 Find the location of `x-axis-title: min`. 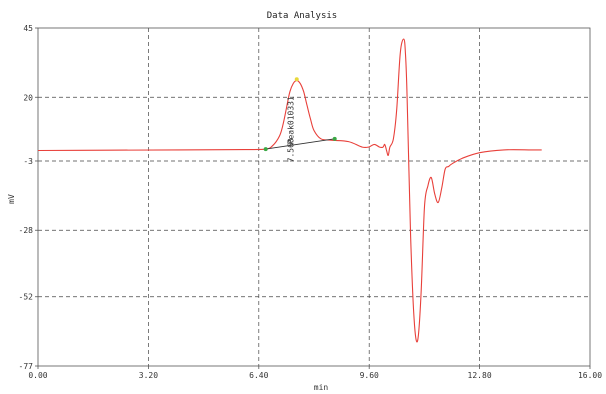

x-axis-title: min is located at coordinates (321, 387).